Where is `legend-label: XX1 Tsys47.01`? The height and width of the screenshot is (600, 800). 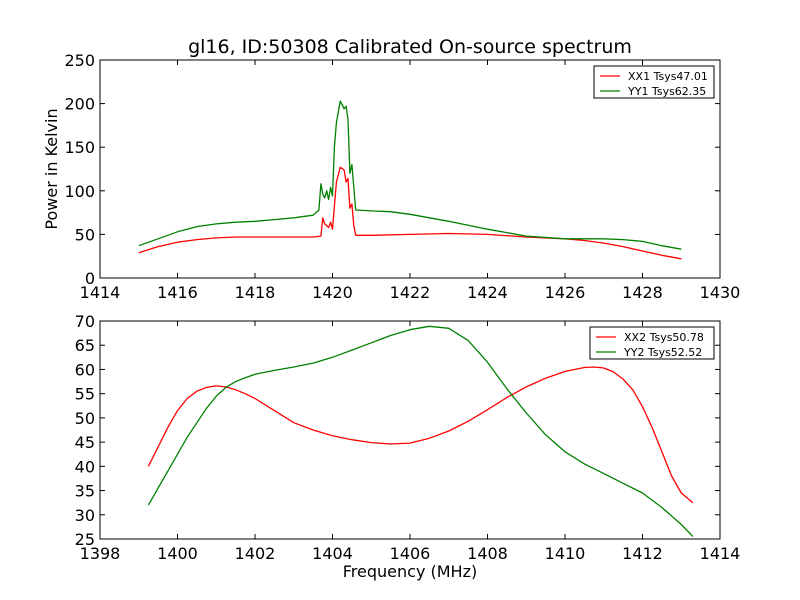 legend-label: XX1 Tsys47.01 is located at coordinates (668, 76).